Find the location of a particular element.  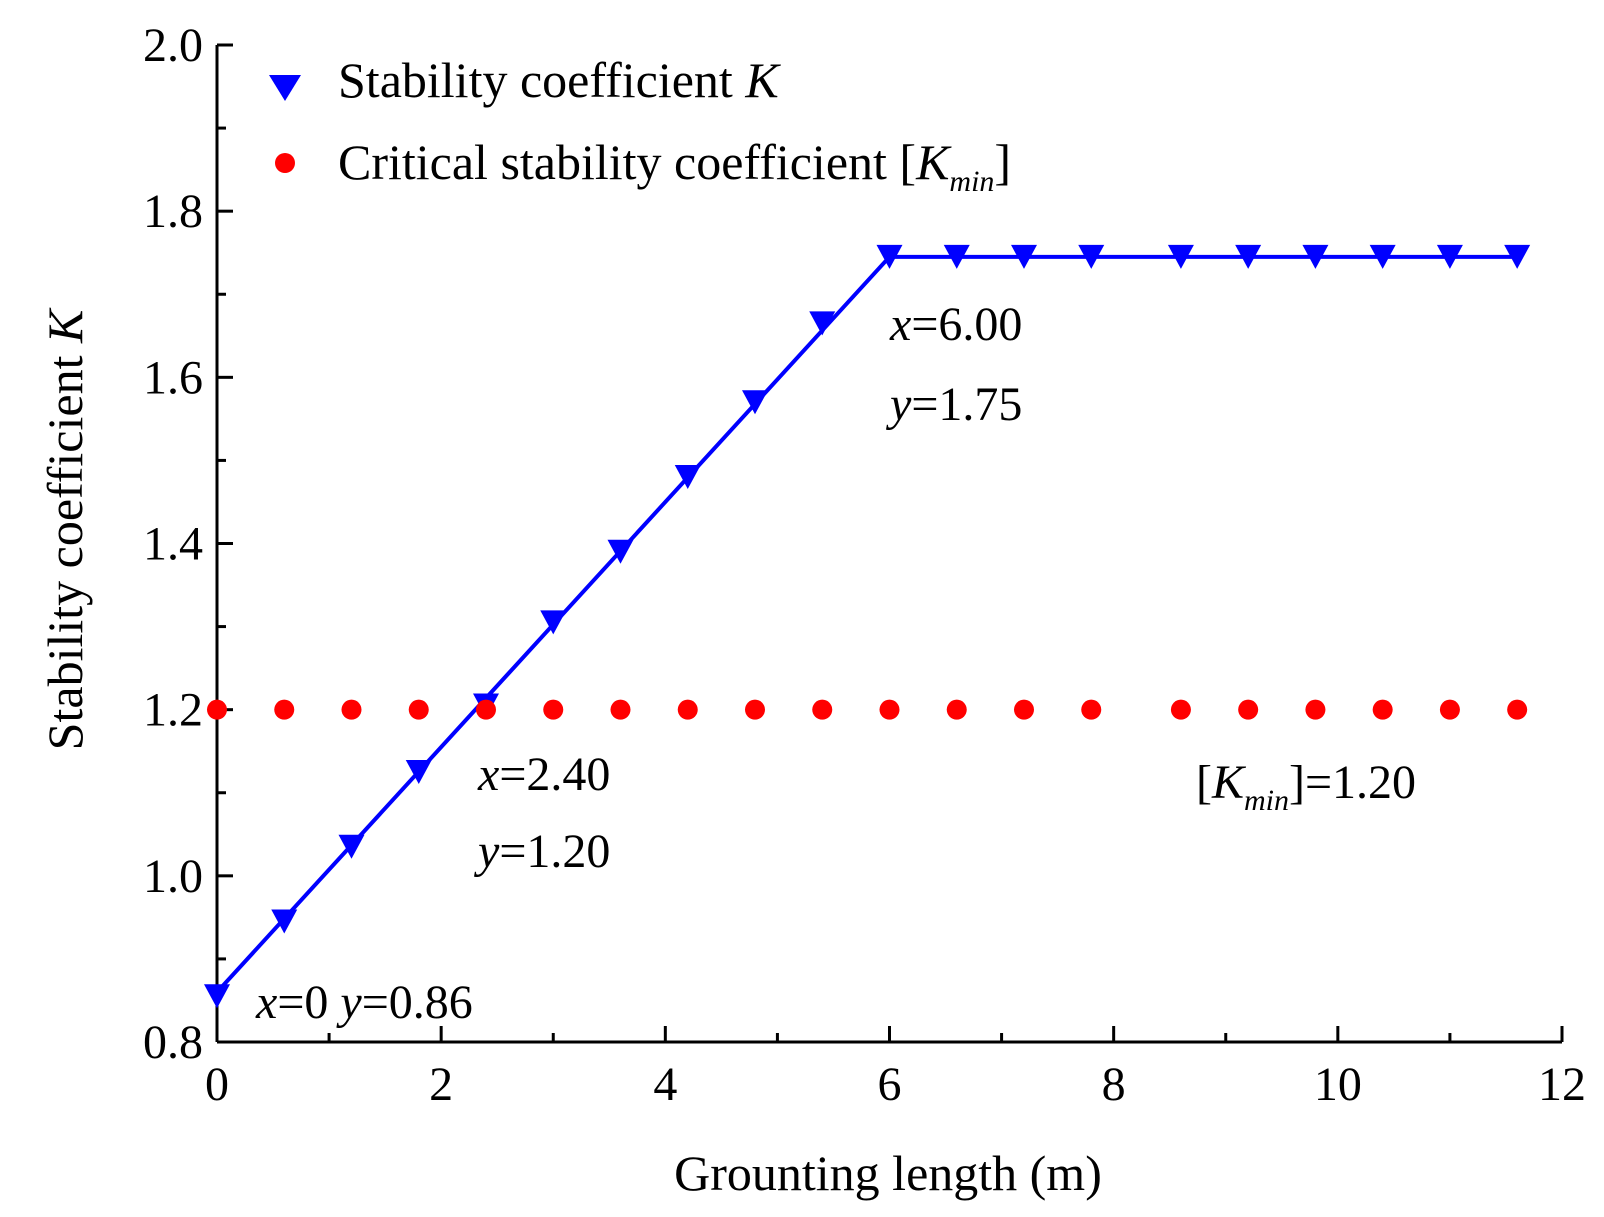

legend-circle-icon is located at coordinates (285, 163).